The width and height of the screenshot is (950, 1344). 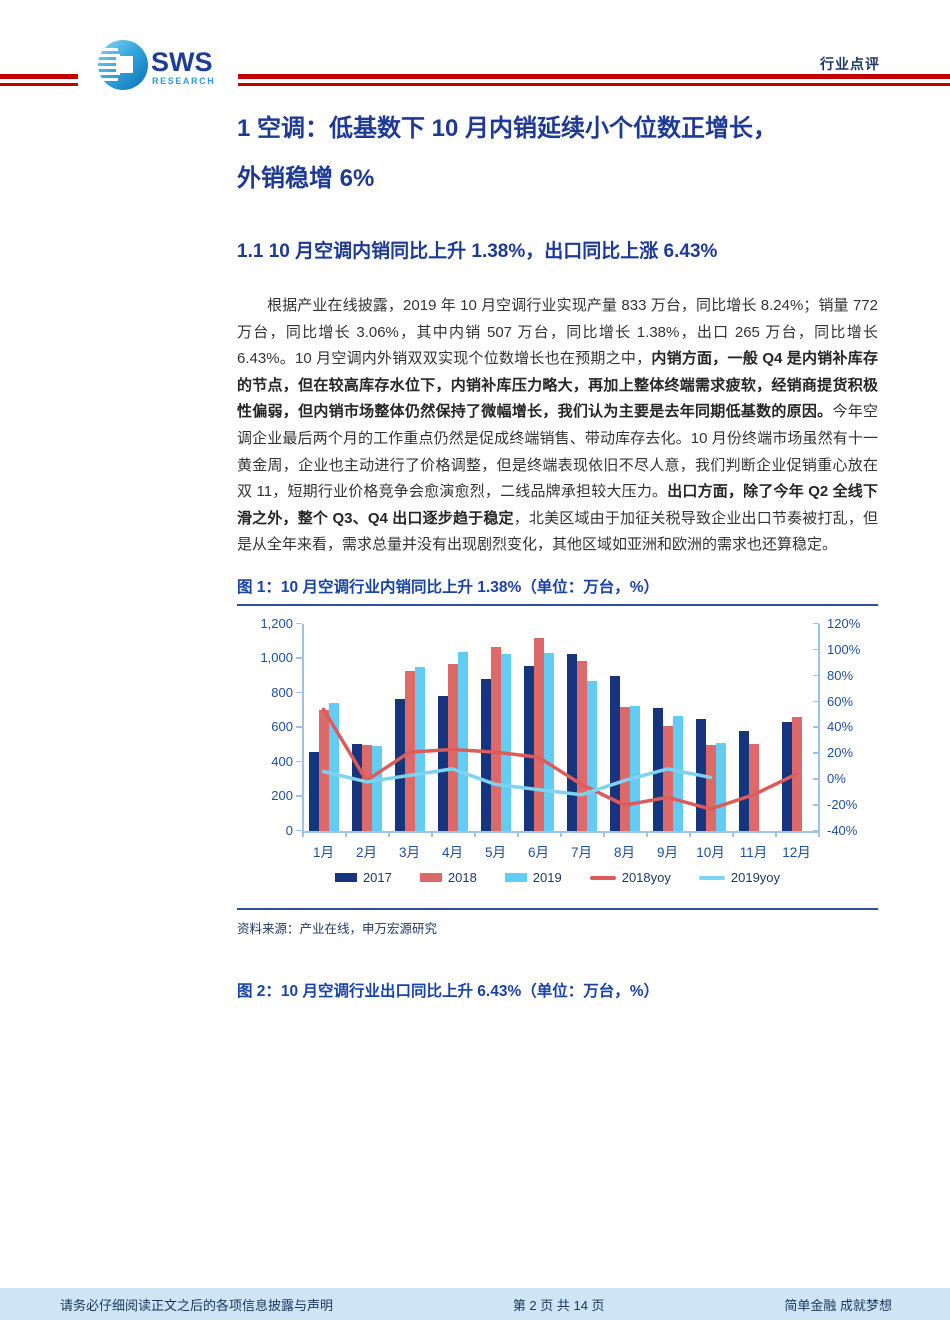 What do you see at coordinates (842, 805) in the screenshot?
I see `y2-axis-label: -20%` at bounding box center [842, 805].